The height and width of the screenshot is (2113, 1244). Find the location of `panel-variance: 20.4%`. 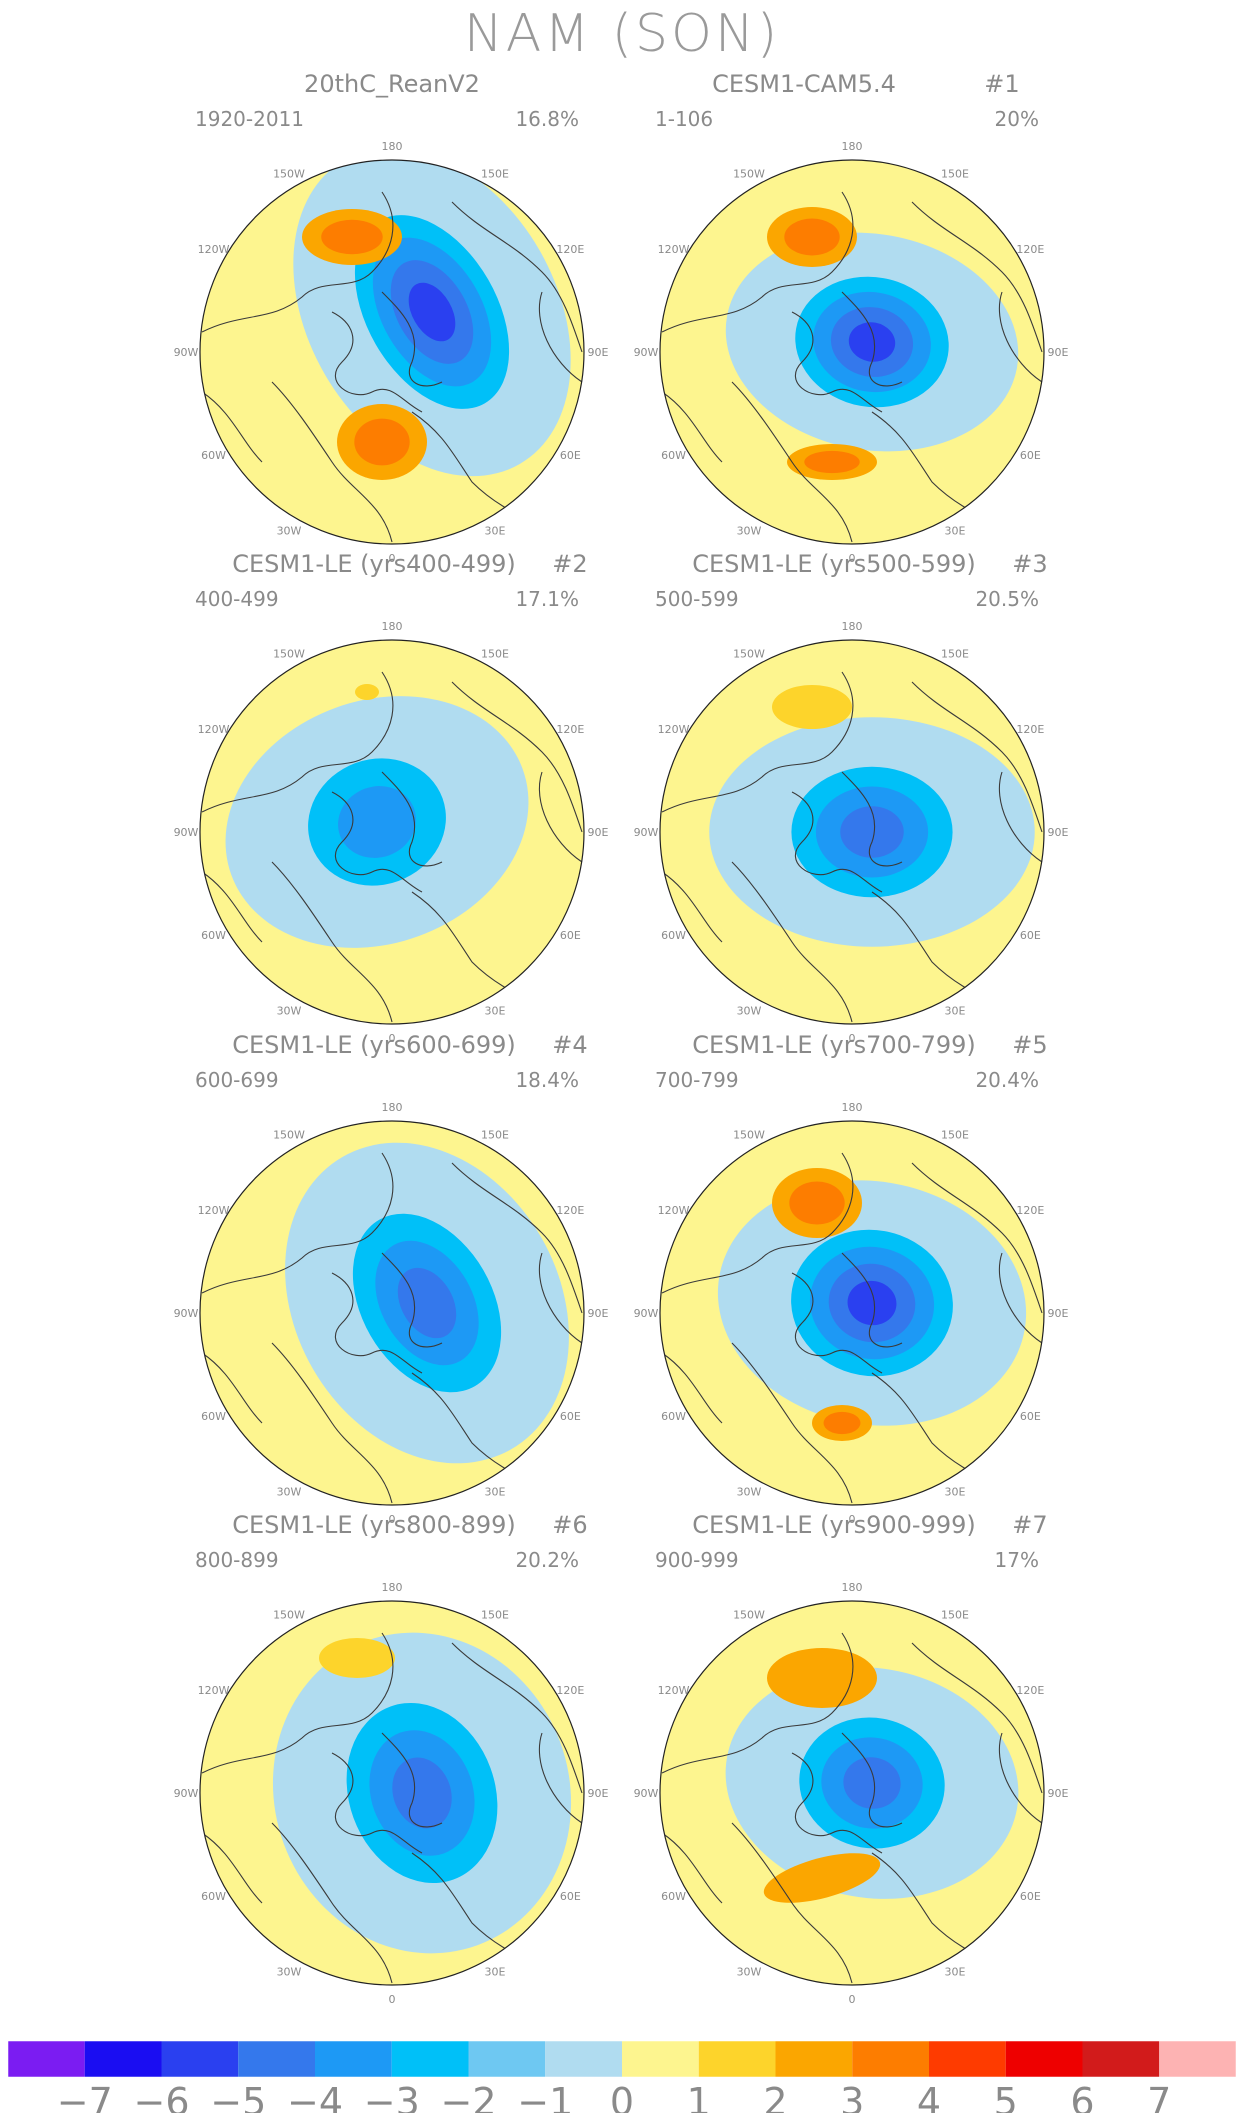

panel-variance: 20.4% is located at coordinates (1007, 1080).